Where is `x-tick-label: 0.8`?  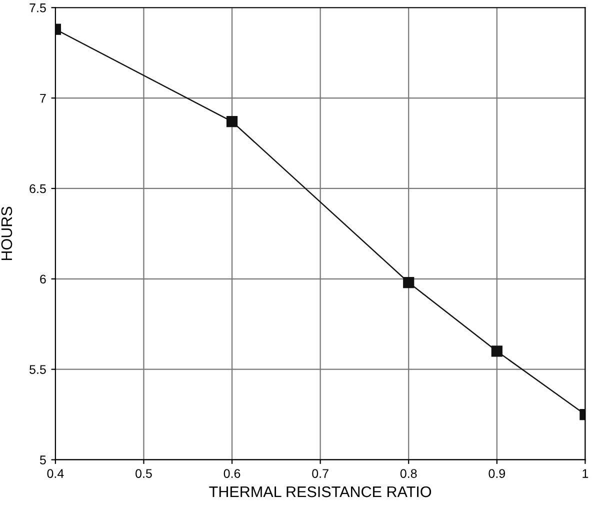 x-tick-label: 0.8 is located at coordinates (408, 473).